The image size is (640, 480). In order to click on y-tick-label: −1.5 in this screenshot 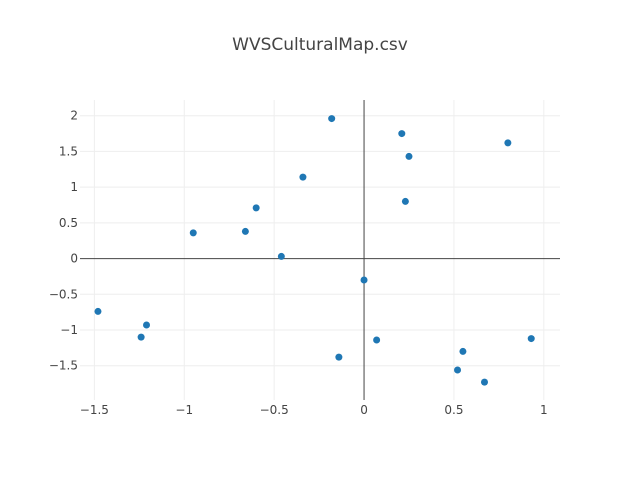, I will do `click(63, 366)`.